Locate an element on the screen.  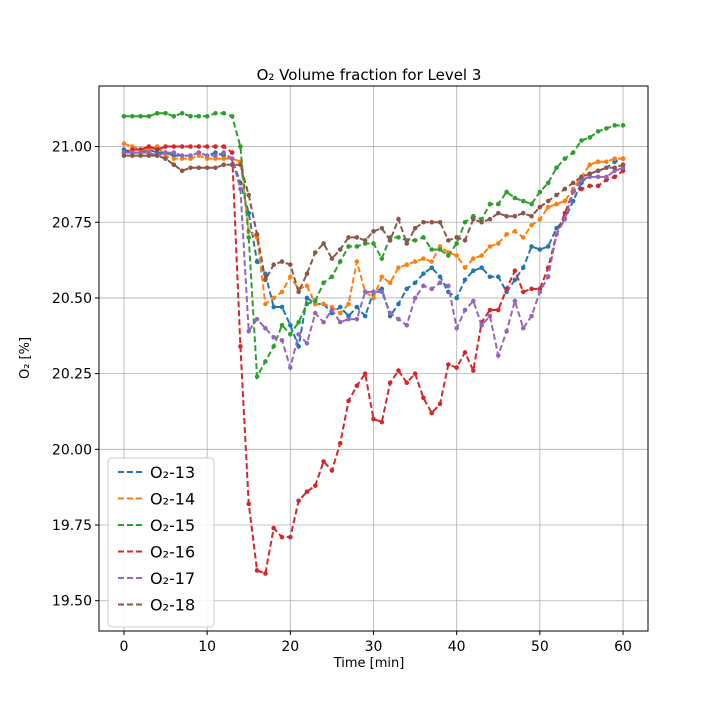
legend-entry: O₂-14 is located at coordinates (172, 499).